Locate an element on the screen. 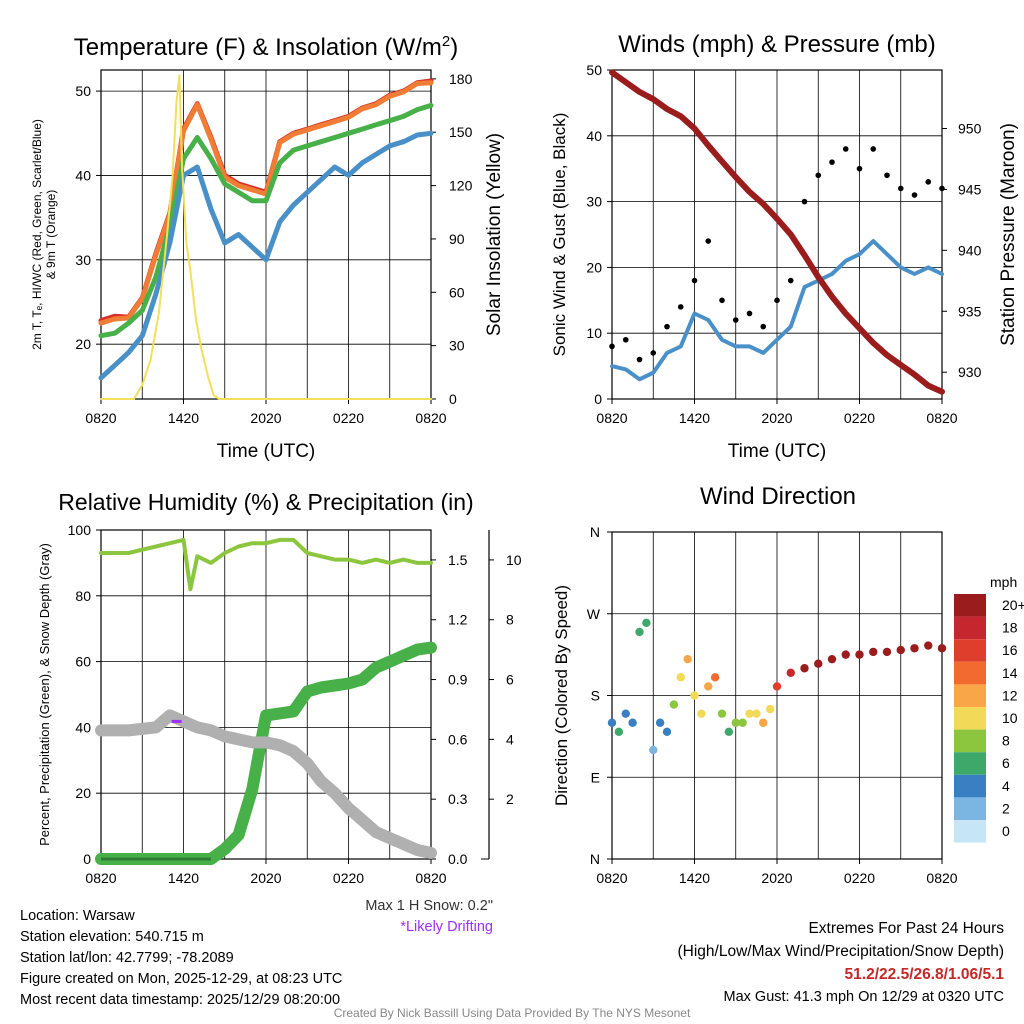 The height and width of the screenshot is (1024, 1024). y2-tick-label: 0.3 is located at coordinates (458, 799).